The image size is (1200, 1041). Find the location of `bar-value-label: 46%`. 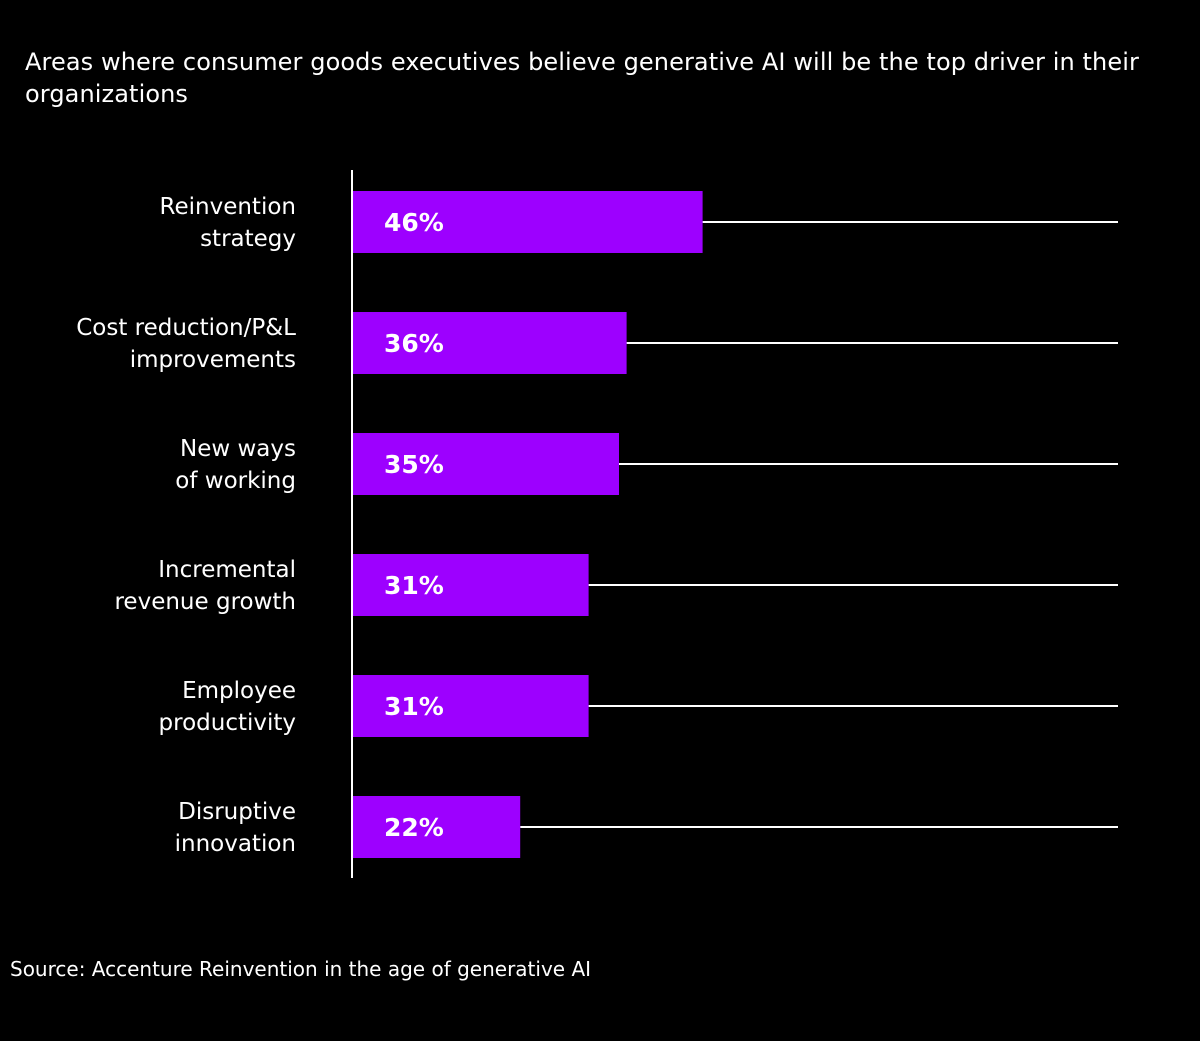

bar-value-label: 46% is located at coordinates (414, 222).